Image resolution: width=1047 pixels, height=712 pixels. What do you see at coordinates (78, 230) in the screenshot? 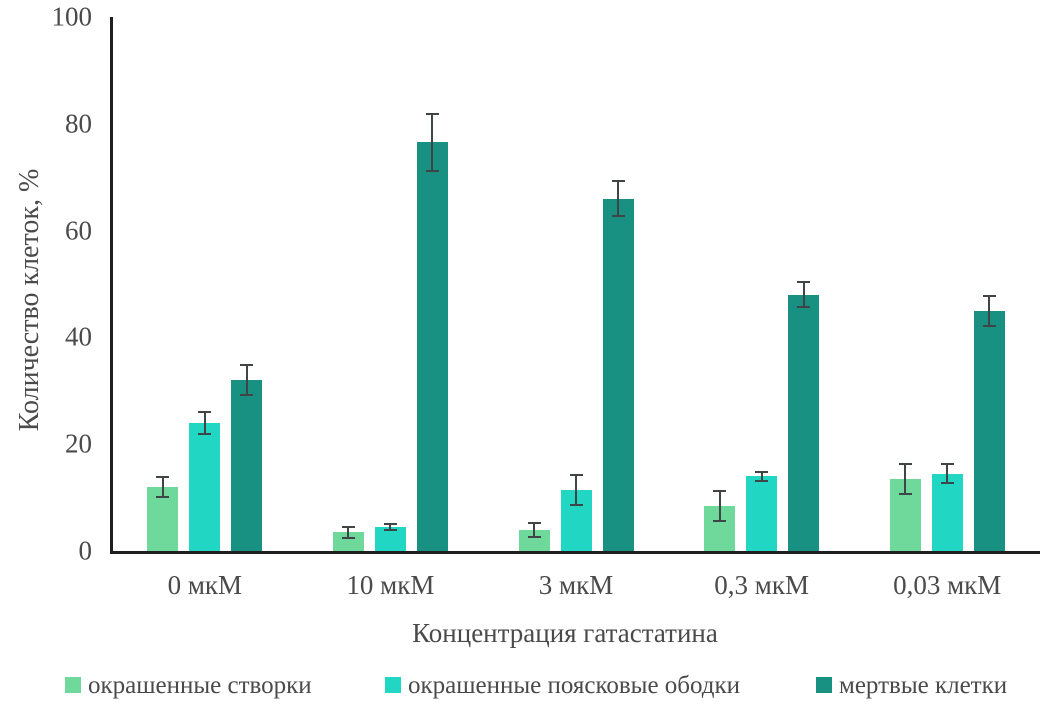
I see `y-tick-label: 60` at bounding box center [78, 230].